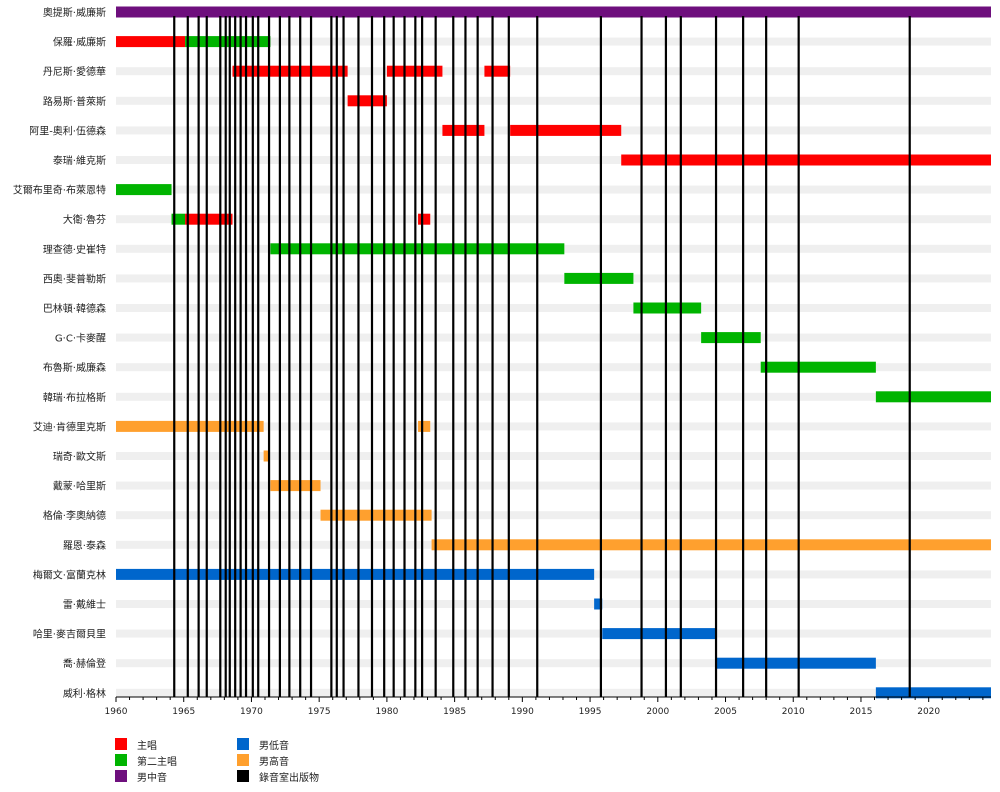 Image resolution: width=1000 pixels, height=792 pixels. What do you see at coordinates (74, 515) in the screenshot?
I see `member-label: 格倫·李奧納德` at bounding box center [74, 515].